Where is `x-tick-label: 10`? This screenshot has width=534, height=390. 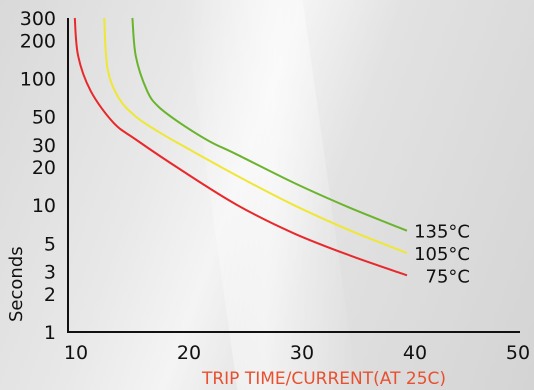
x-tick-label: 10 is located at coordinates (76, 353).